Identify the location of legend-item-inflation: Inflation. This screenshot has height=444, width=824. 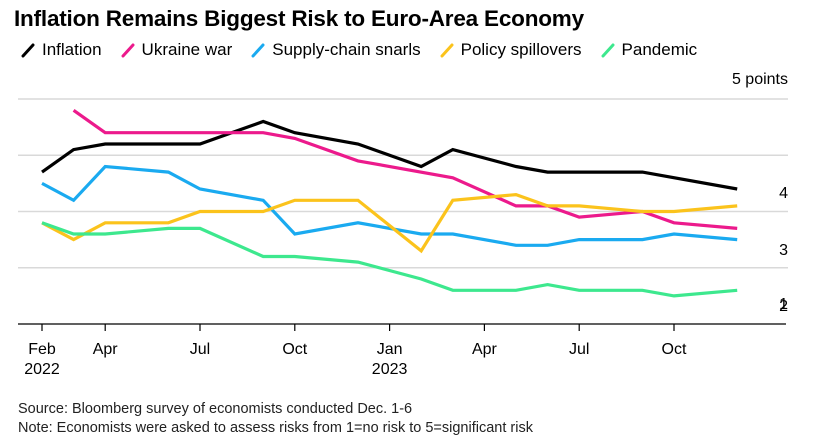
(61, 50).